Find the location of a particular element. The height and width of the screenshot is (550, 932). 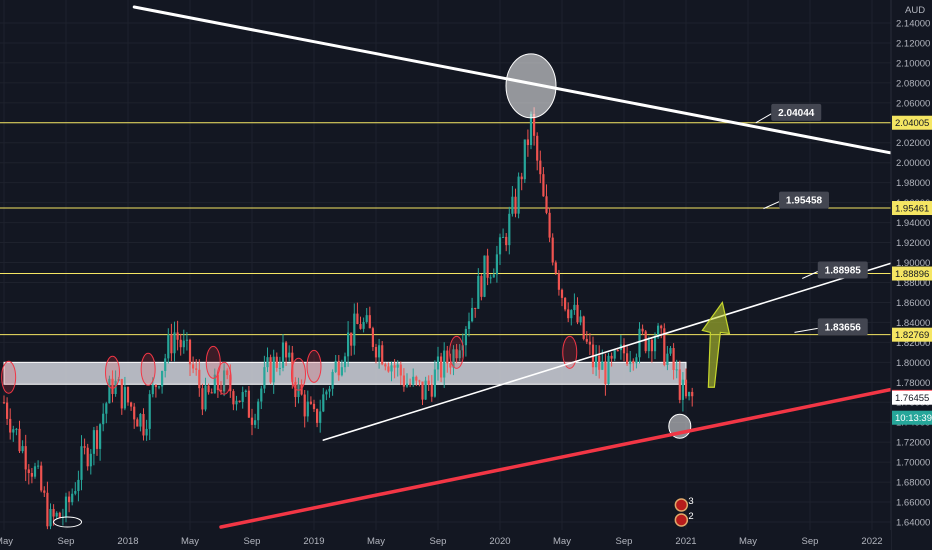

callout-leader is located at coordinates (806, 330).